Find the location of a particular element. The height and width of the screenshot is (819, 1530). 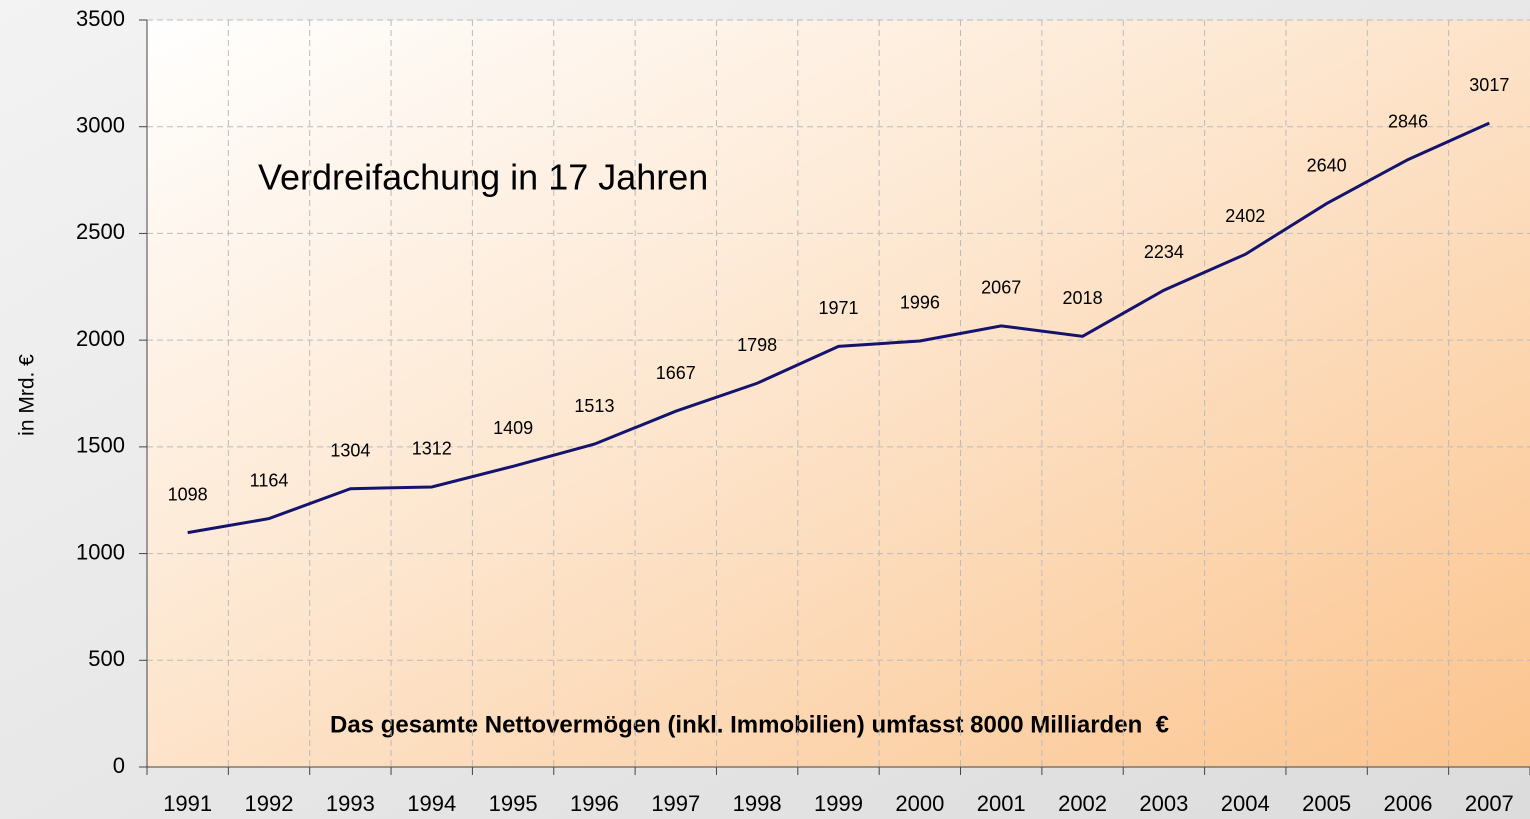

y-tick-label: 2500 is located at coordinates (100, 231).